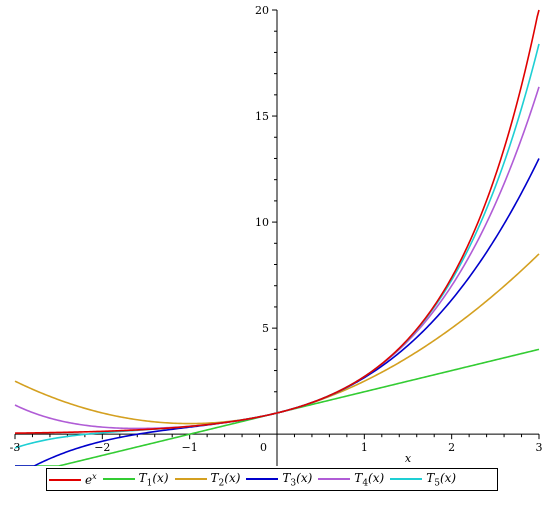  Describe the element at coordinates (207, 479) in the screenshot. I see `legend-item: T2(x)` at that location.